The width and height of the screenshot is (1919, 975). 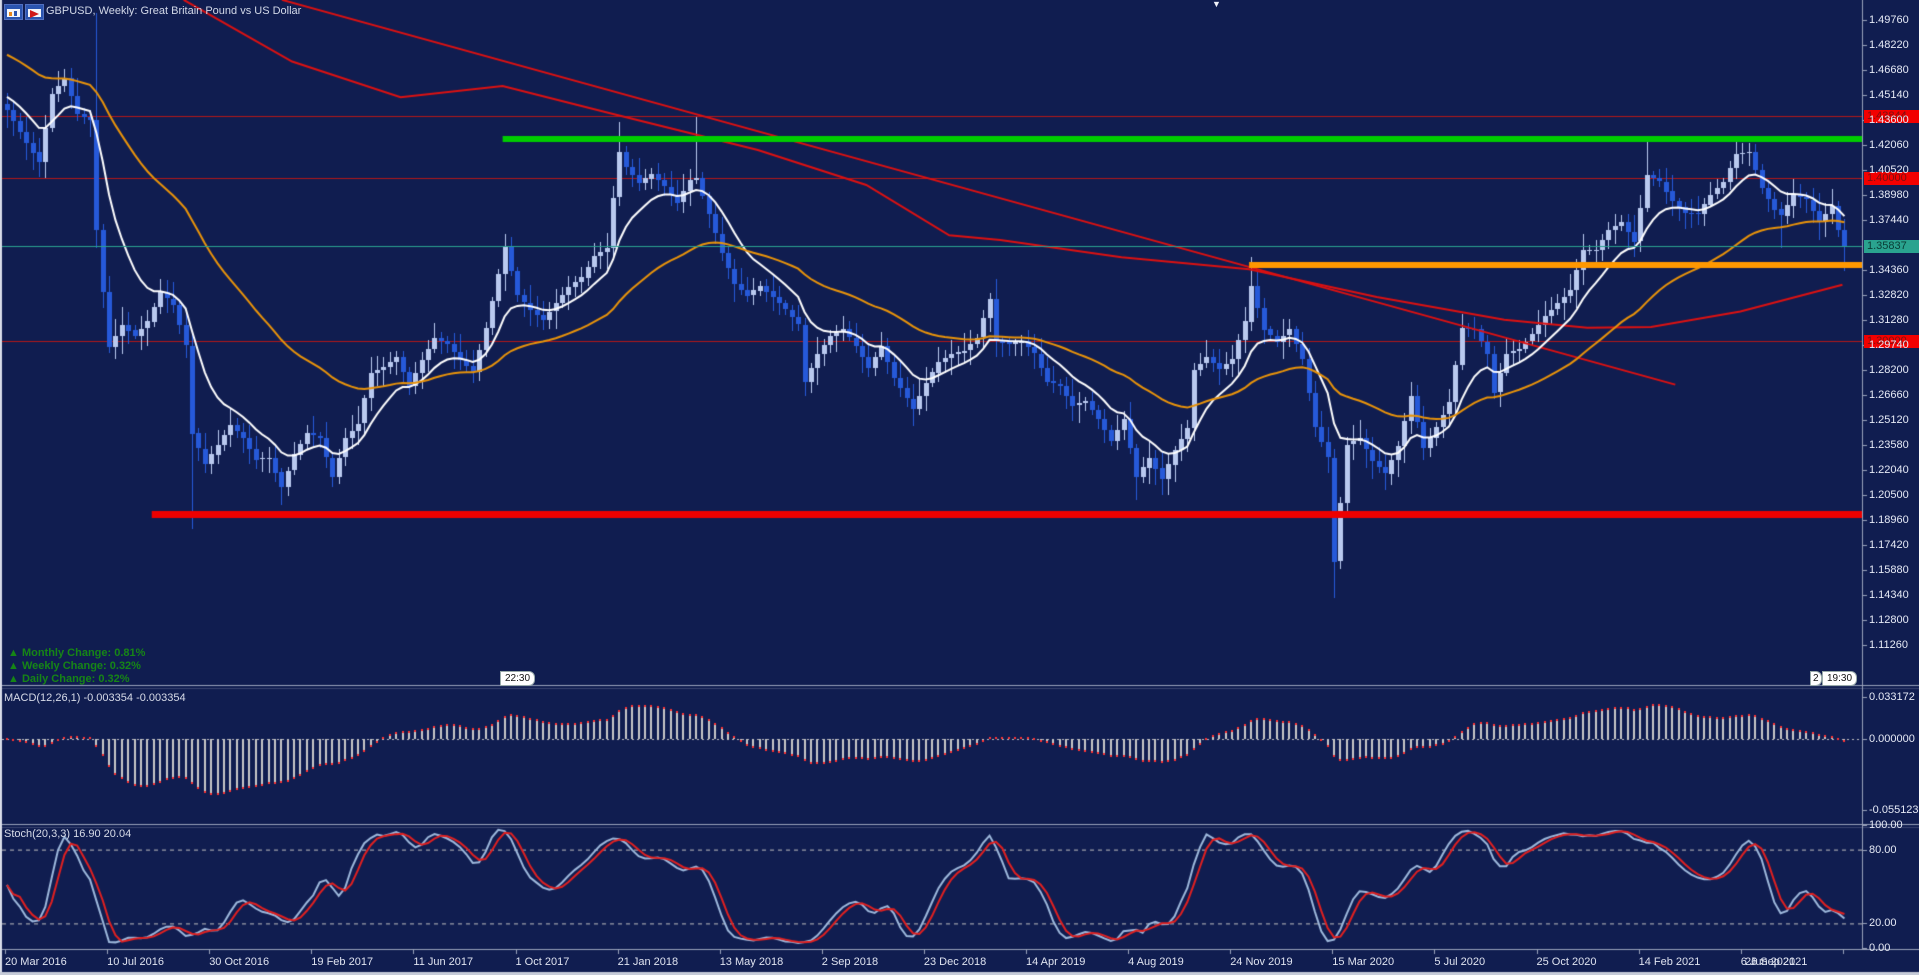 I want to click on price-axis-label: 1.34360, so click(x=1889, y=270).